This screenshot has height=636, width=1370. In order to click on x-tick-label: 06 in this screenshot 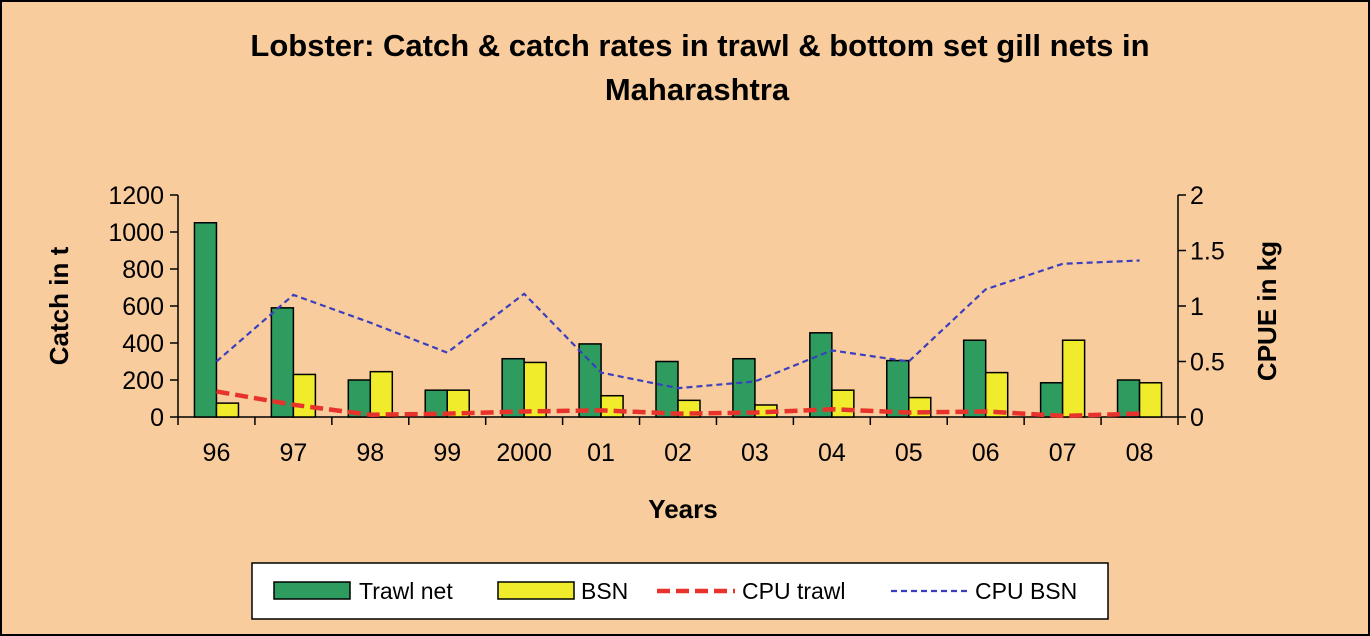, I will do `click(986, 453)`.